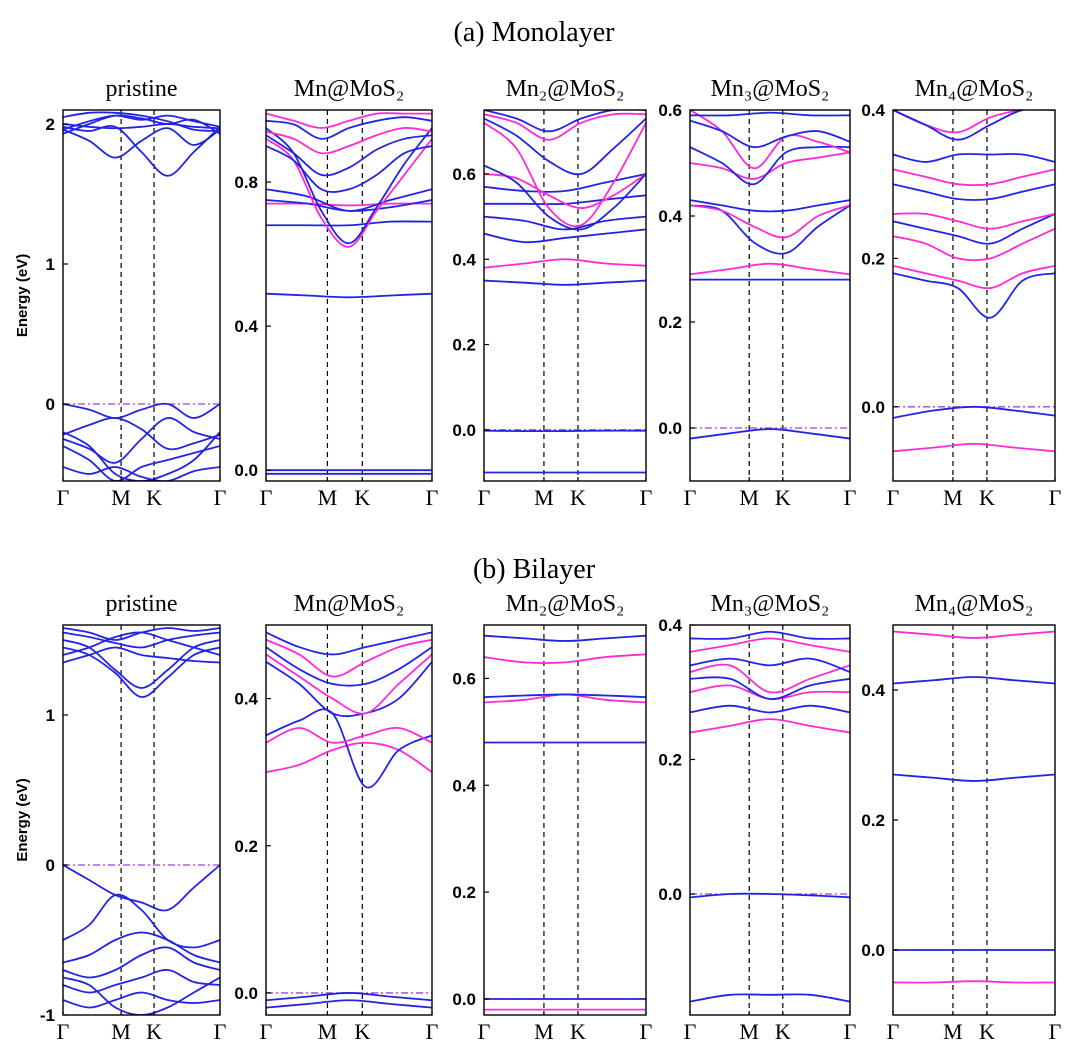 The image size is (1069, 1051). I want to click on band-panel-2: Mn@MoS₂ 0.0 0.4 0.8 Γ M K Γ, so click(336, 293).